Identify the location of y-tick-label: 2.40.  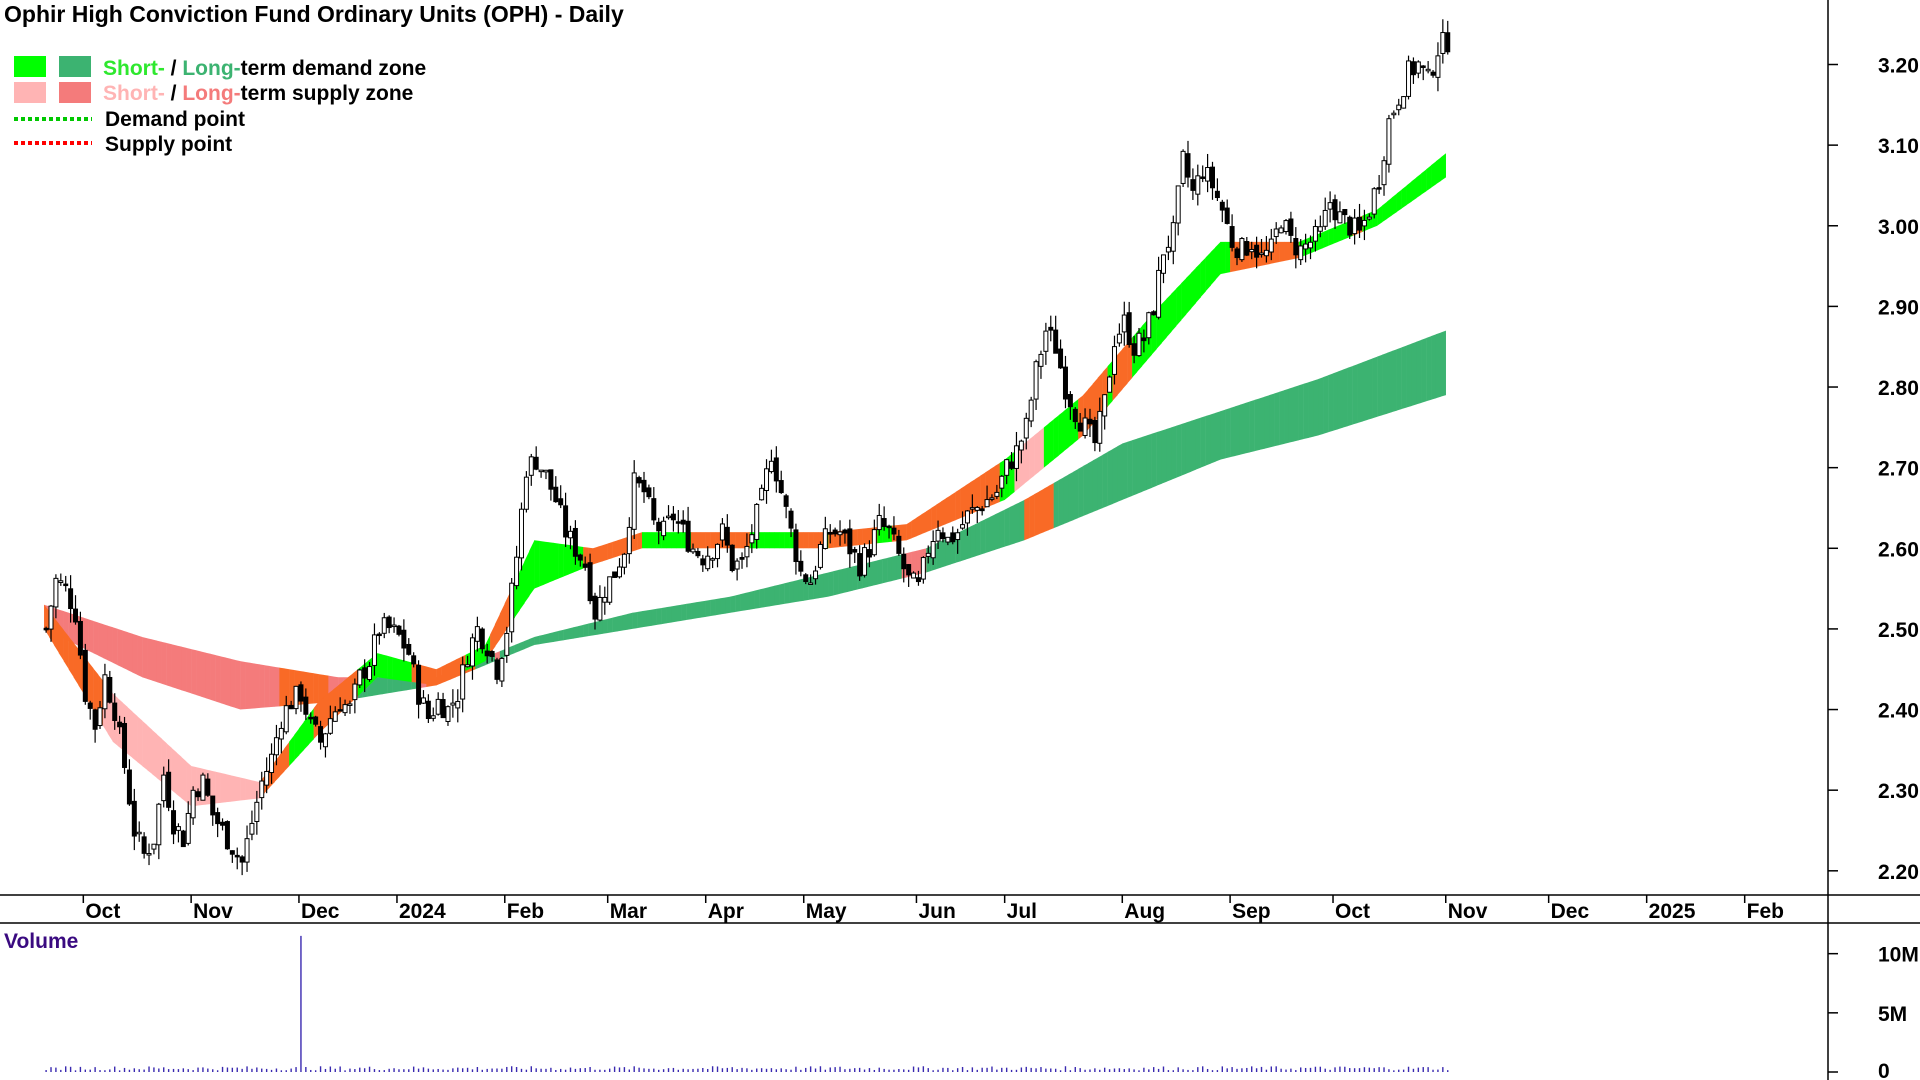
(1898, 711).